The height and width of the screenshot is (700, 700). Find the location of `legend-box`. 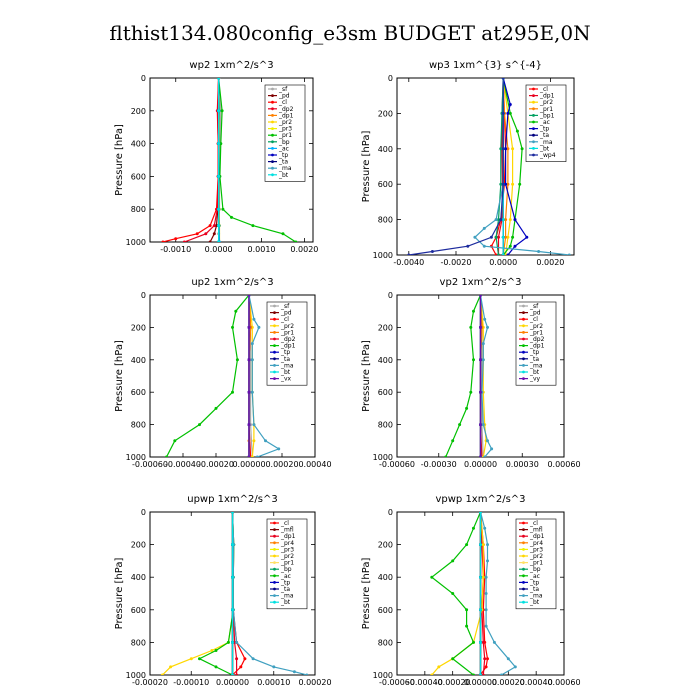

legend-box is located at coordinates (287, 564).